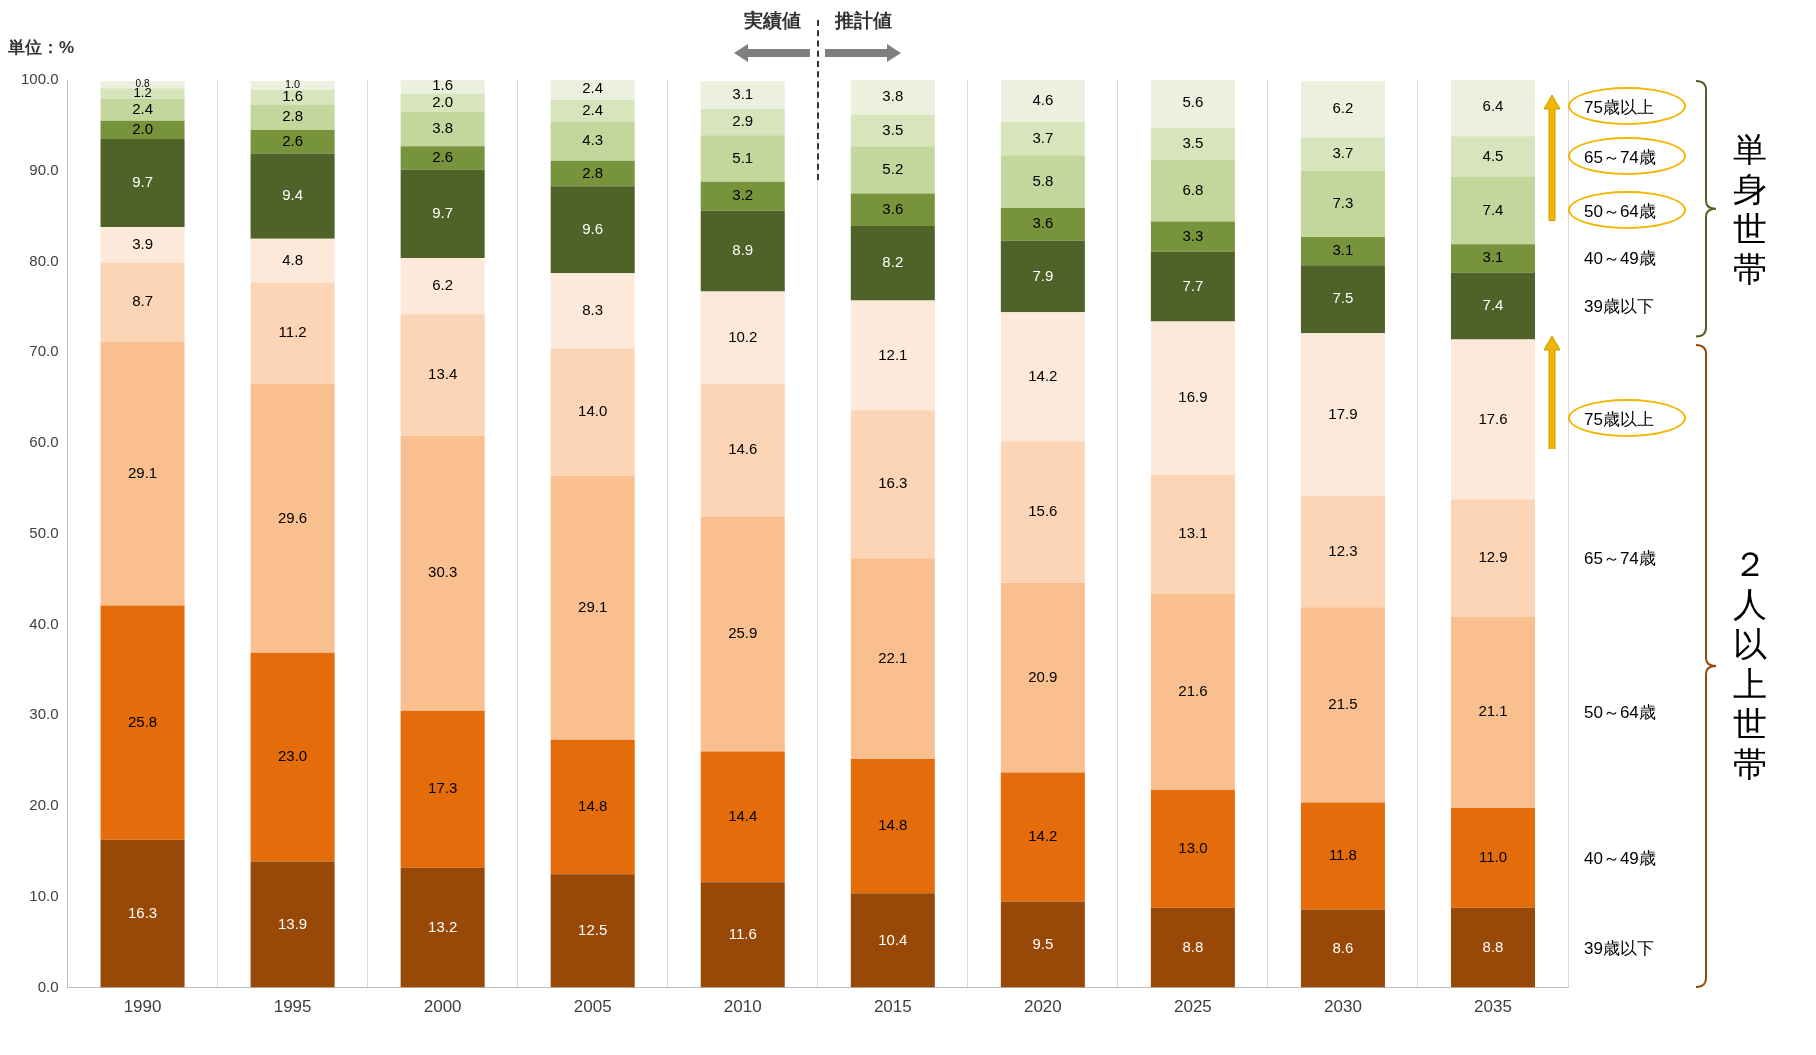  I want to click on data-label: 8.3, so click(593, 310).